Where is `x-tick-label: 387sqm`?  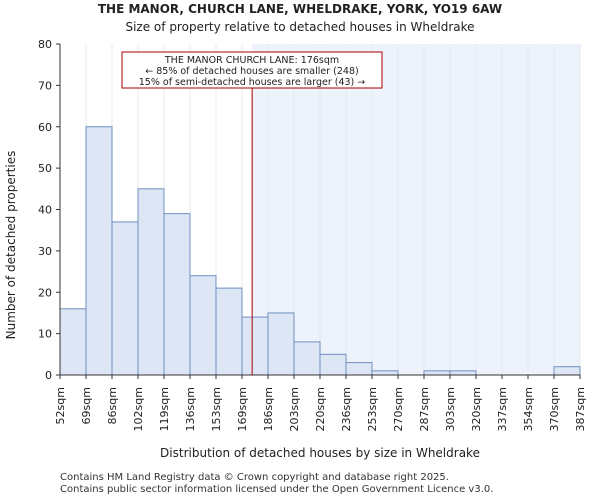 x-tick-label: 387sqm is located at coordinates (580, 409).